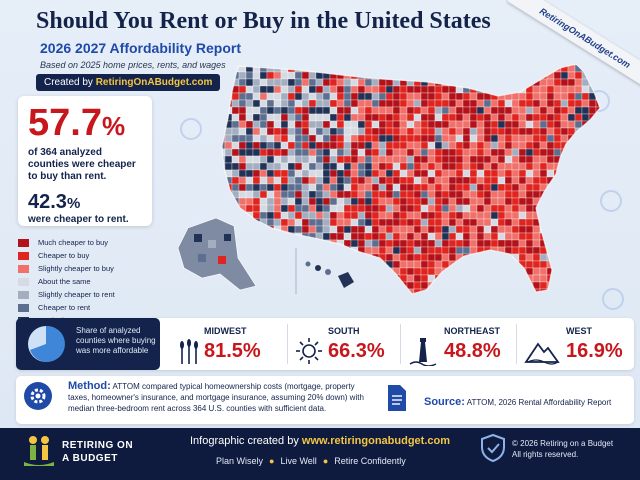 This screenshot has height=480, width=640. Describe the element at coordinates (76, 294) in the screenshot. I see `legend-label: Slightly cheaper to rent` at that location.